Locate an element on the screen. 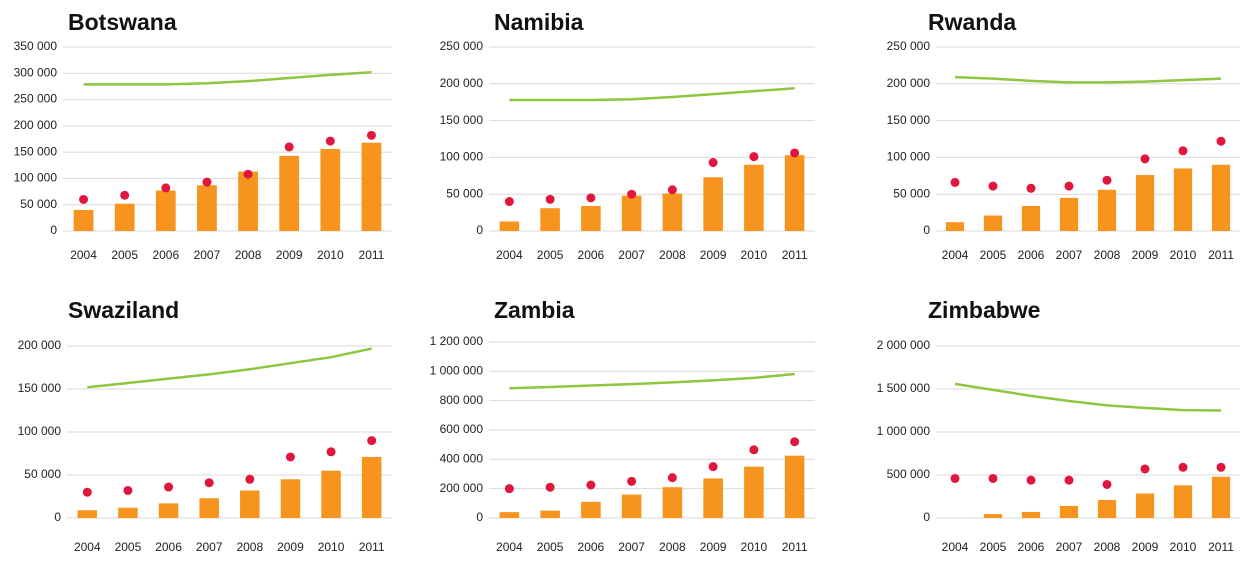 Image resolution: width=1250 pixels, height=562 pixels. y-tick-label: 800 000 is located at coordinates (462, 400).